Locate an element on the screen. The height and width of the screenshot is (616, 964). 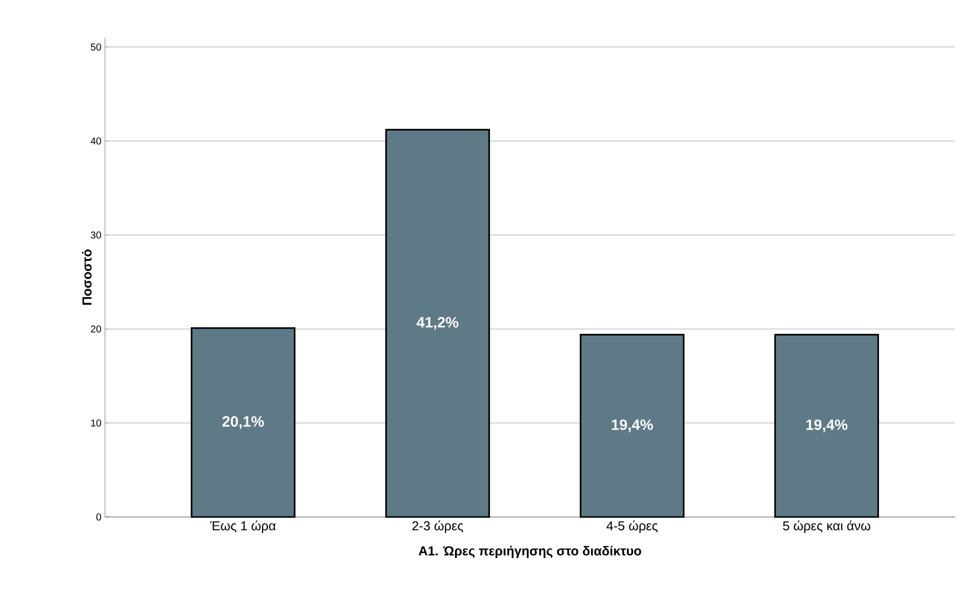
y-tick-label: 0 is located at coordinates (99, 517).